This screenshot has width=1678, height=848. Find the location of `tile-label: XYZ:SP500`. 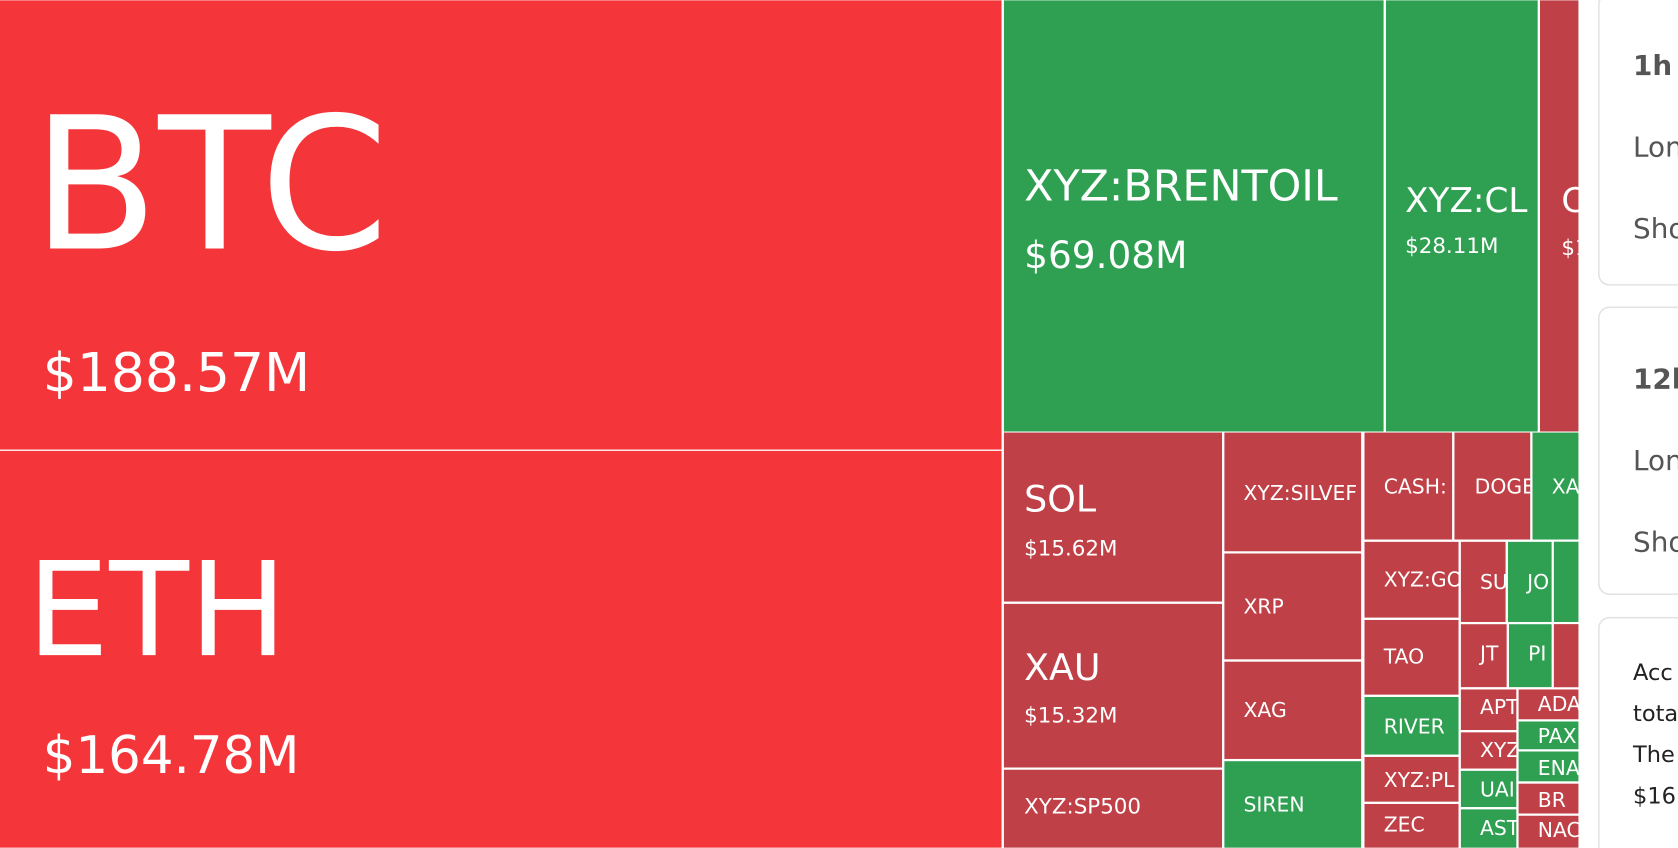

tile-label: XYZ:SP500 is located at coordinates (1082, 807).